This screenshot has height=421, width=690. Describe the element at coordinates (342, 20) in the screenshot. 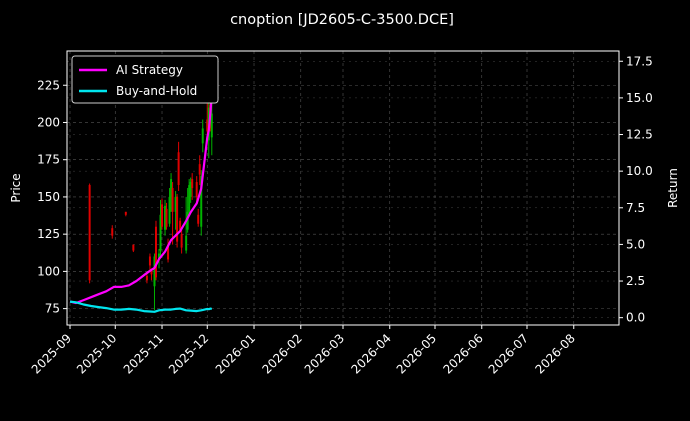

I see `chart-title: cnoption [JD2605-C-3500.DCE]` at that location.